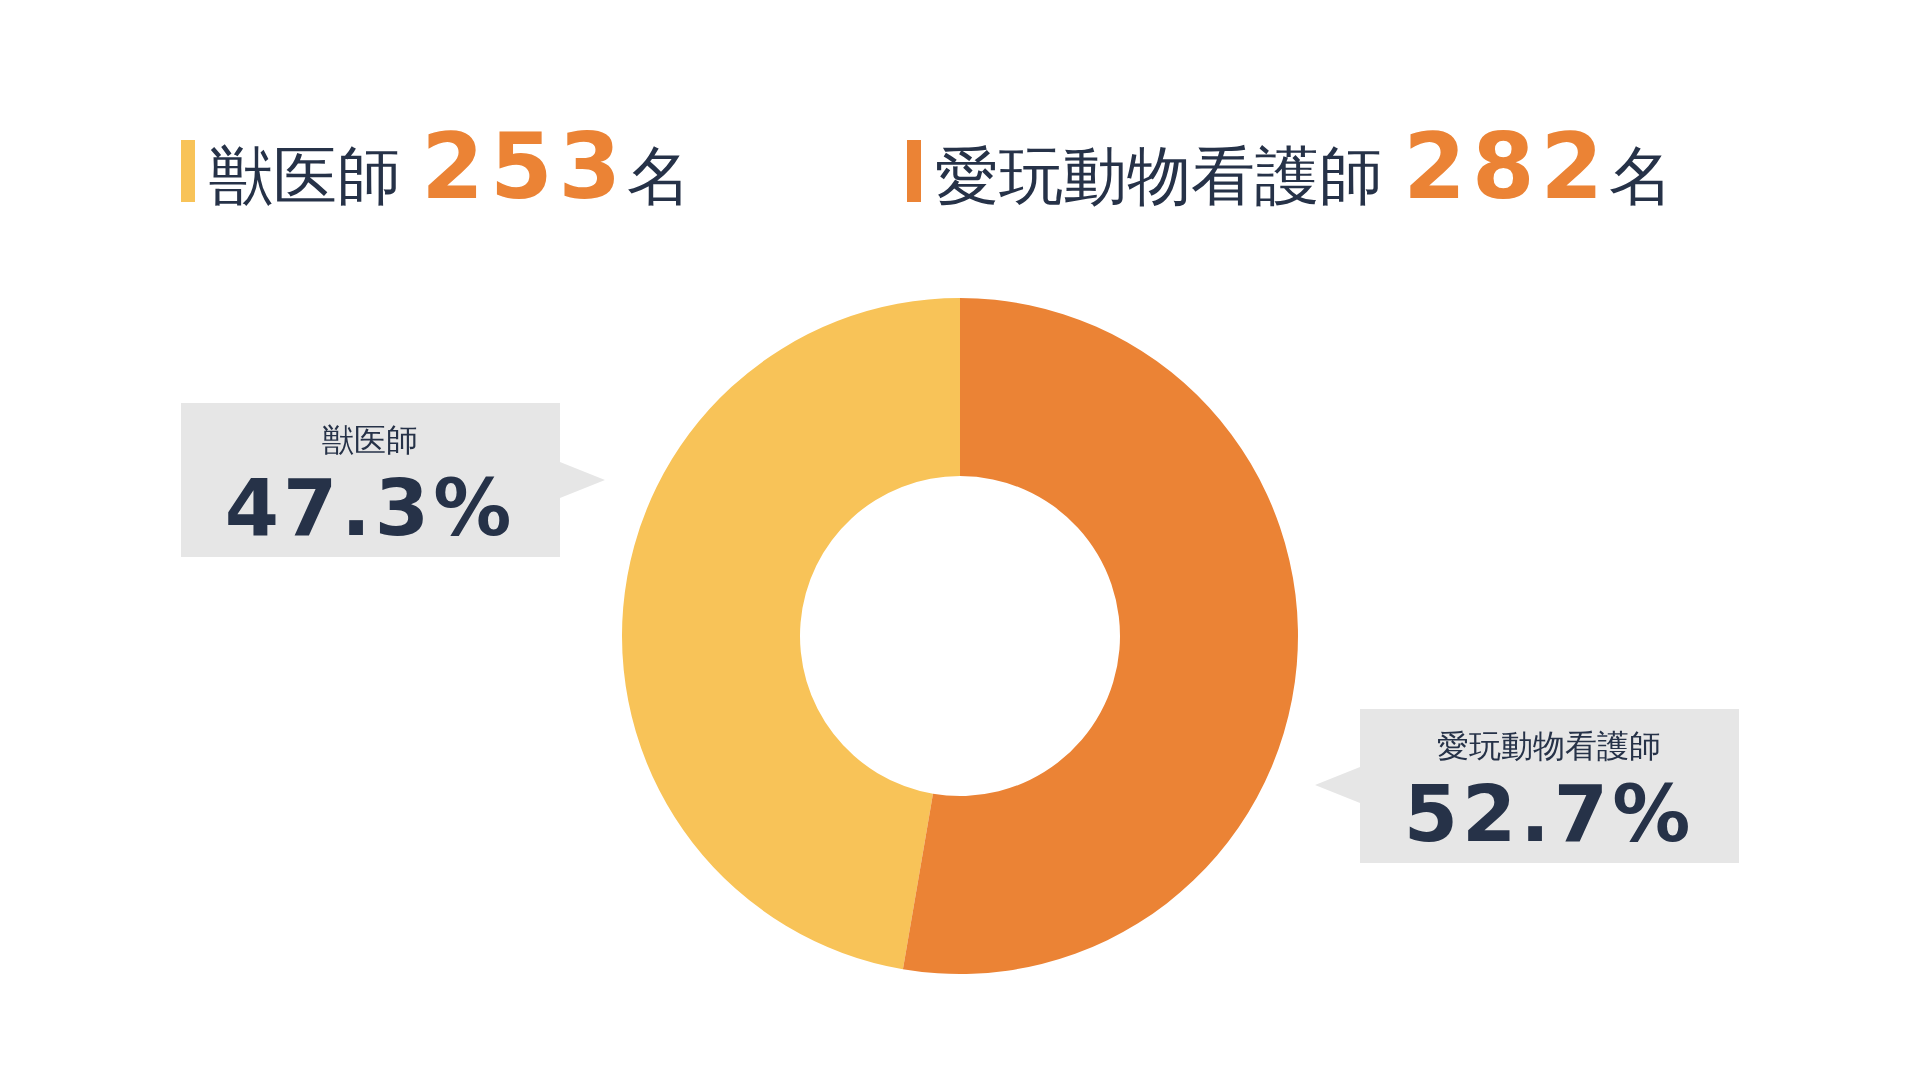 The height and width of the screenshot is (1080, 1920). Describe the element at coordinates (450, 166) in the screenshot. I see `text: 獣医師 253名` at that location.